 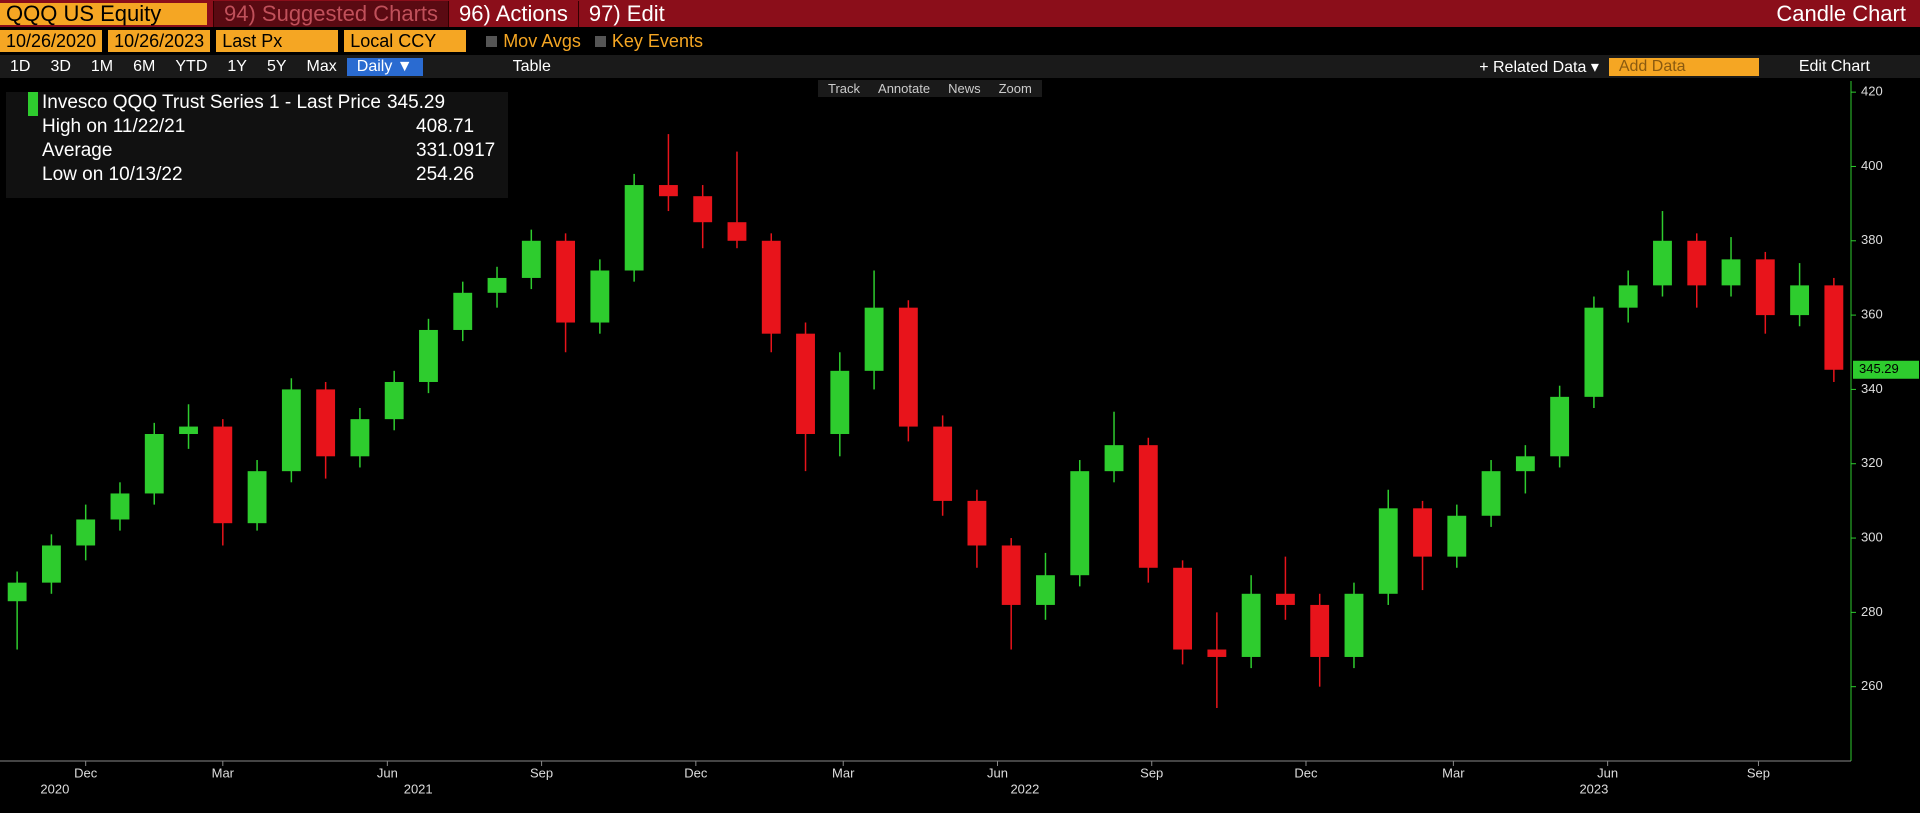 What do you see at coordinates (1015, 88) in the screenshot?
I see `tool-button: Zoom` at bounding box center [1015, 88].